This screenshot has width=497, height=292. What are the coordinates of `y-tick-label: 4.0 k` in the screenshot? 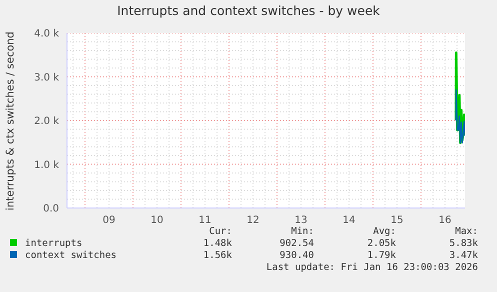 It's located at (47, 34).